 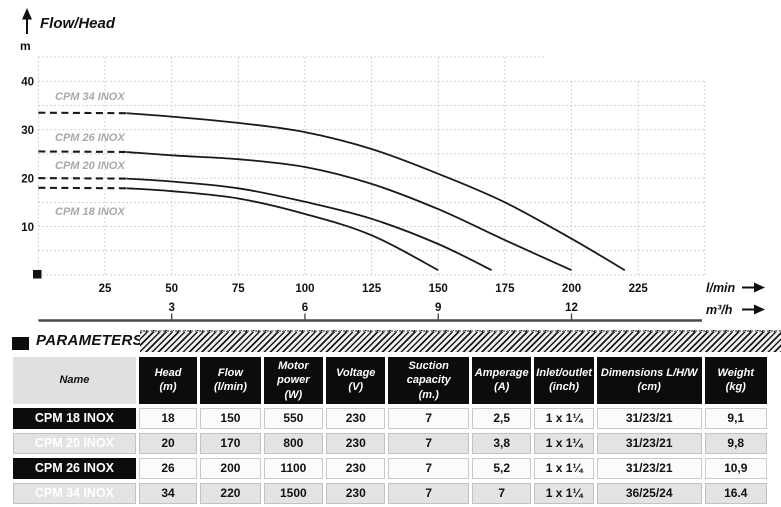 I want to click on secondary-tick-label: 3, so click(x=171, y=308).